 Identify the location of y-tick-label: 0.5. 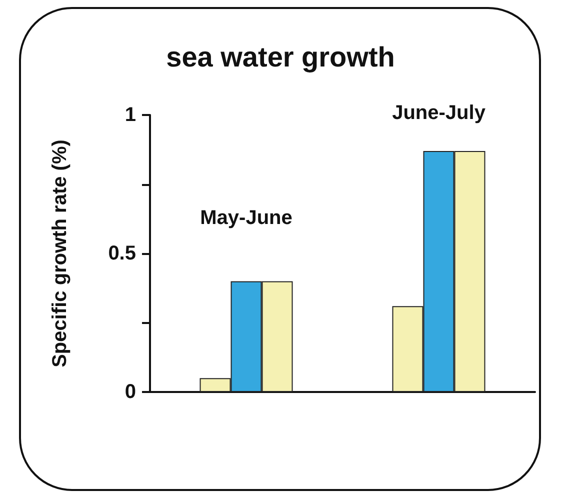
(122, 253).